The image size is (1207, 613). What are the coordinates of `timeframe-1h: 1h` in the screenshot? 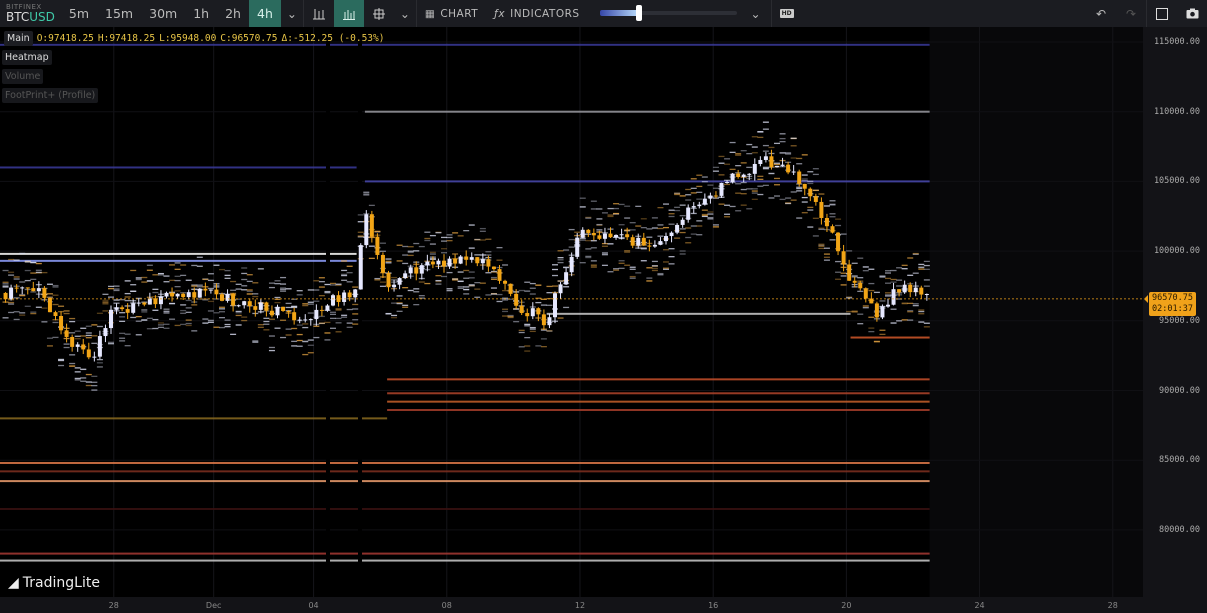 It's located at (201, 13).